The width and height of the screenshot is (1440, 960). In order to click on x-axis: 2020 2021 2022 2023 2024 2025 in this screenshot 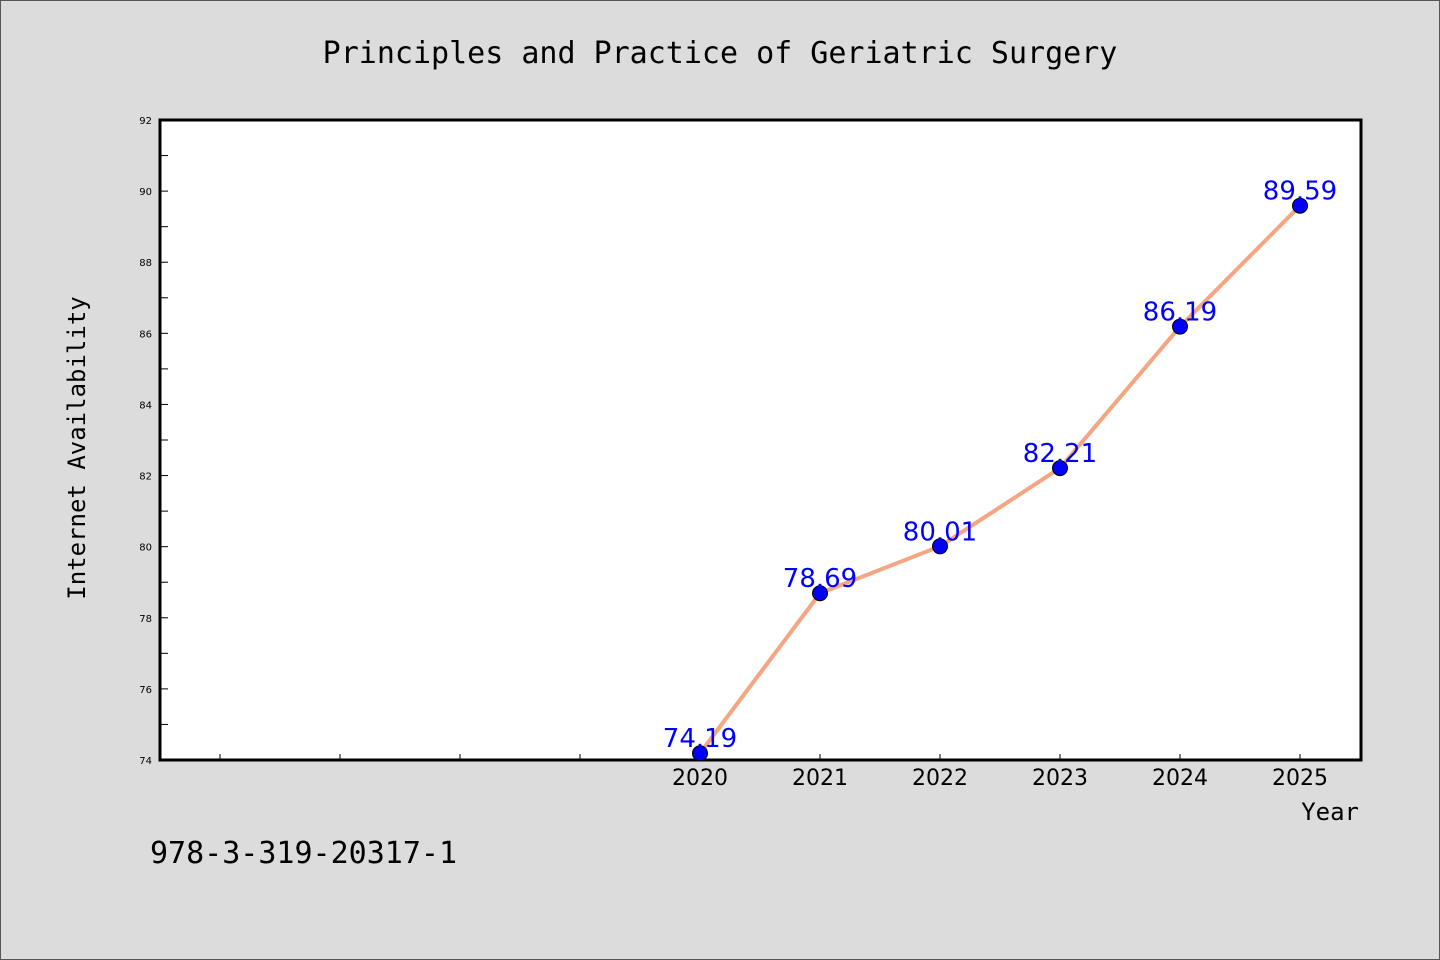, I will do `click(773, 772)`.